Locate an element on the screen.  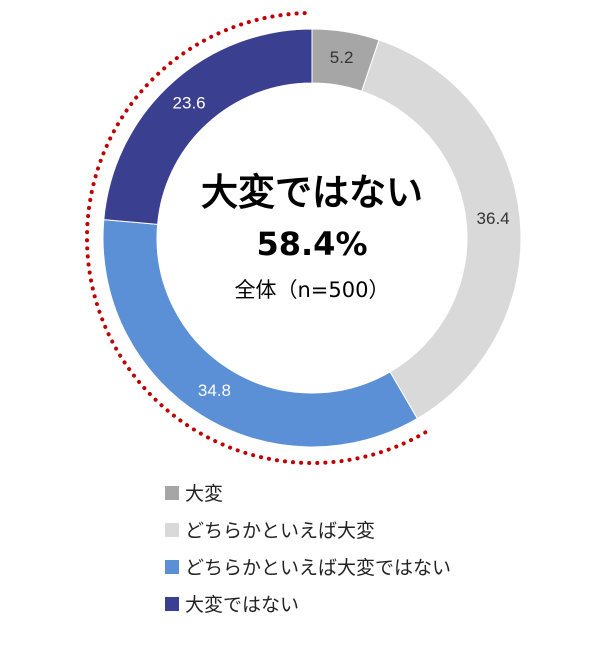
legend-label-1: どちらかといえば大変 is located at coordinates (280, 531).